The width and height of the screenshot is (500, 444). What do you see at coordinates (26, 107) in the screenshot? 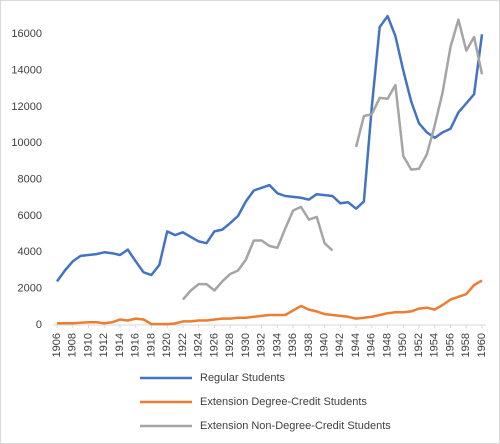
I see `y-tick-label: 12000` at bounding box center [26, 107].